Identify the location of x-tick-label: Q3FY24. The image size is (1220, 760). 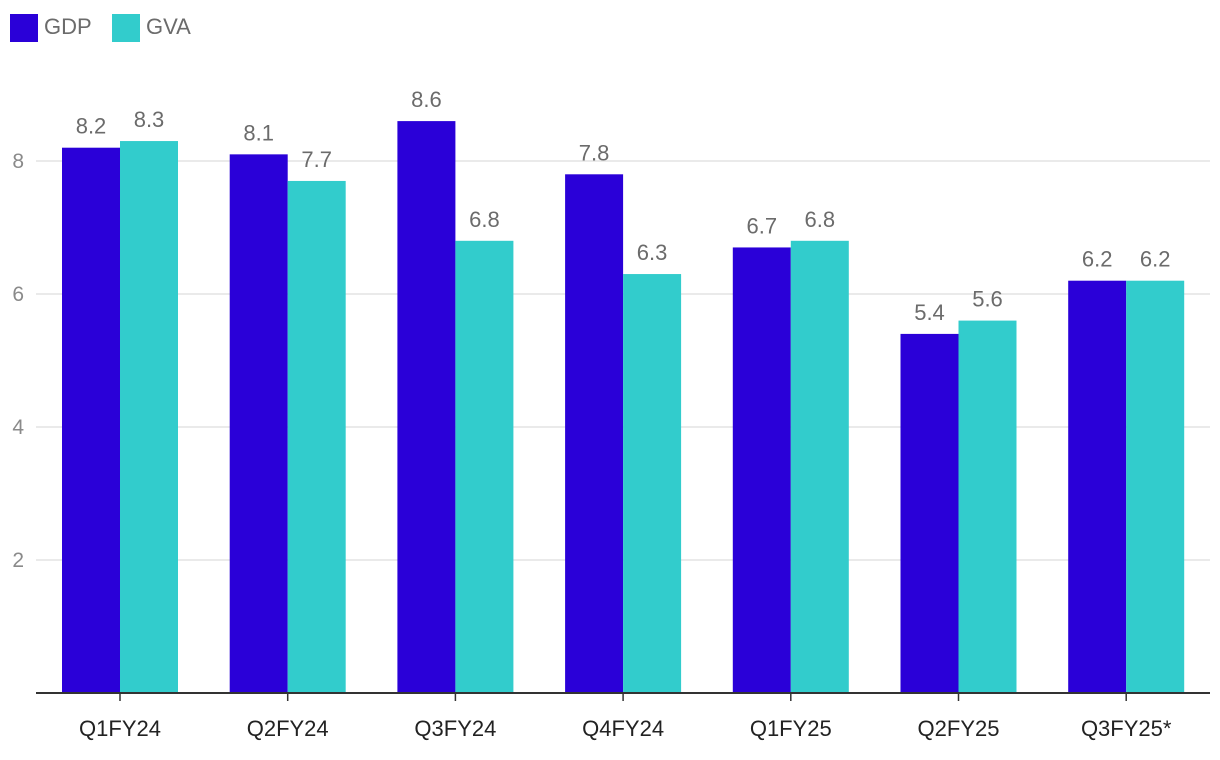
(455, 728).